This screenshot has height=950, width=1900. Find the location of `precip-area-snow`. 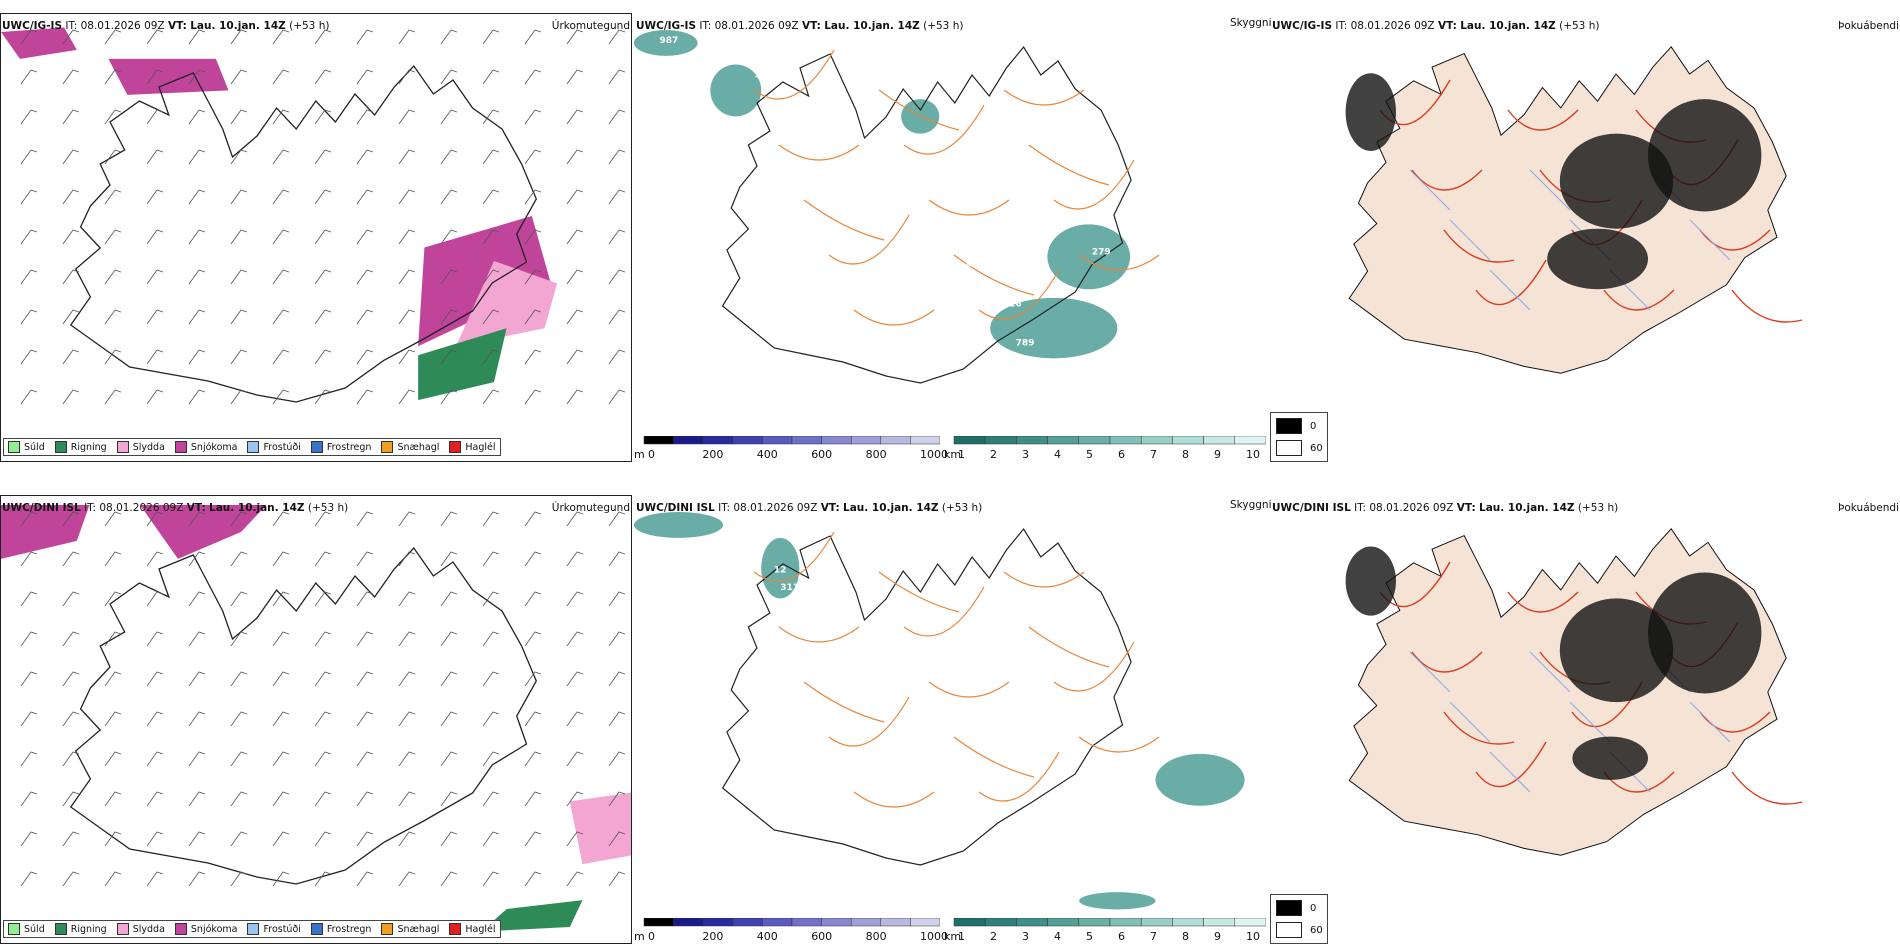

precip-area-snow is located at coordinates (203, 531).